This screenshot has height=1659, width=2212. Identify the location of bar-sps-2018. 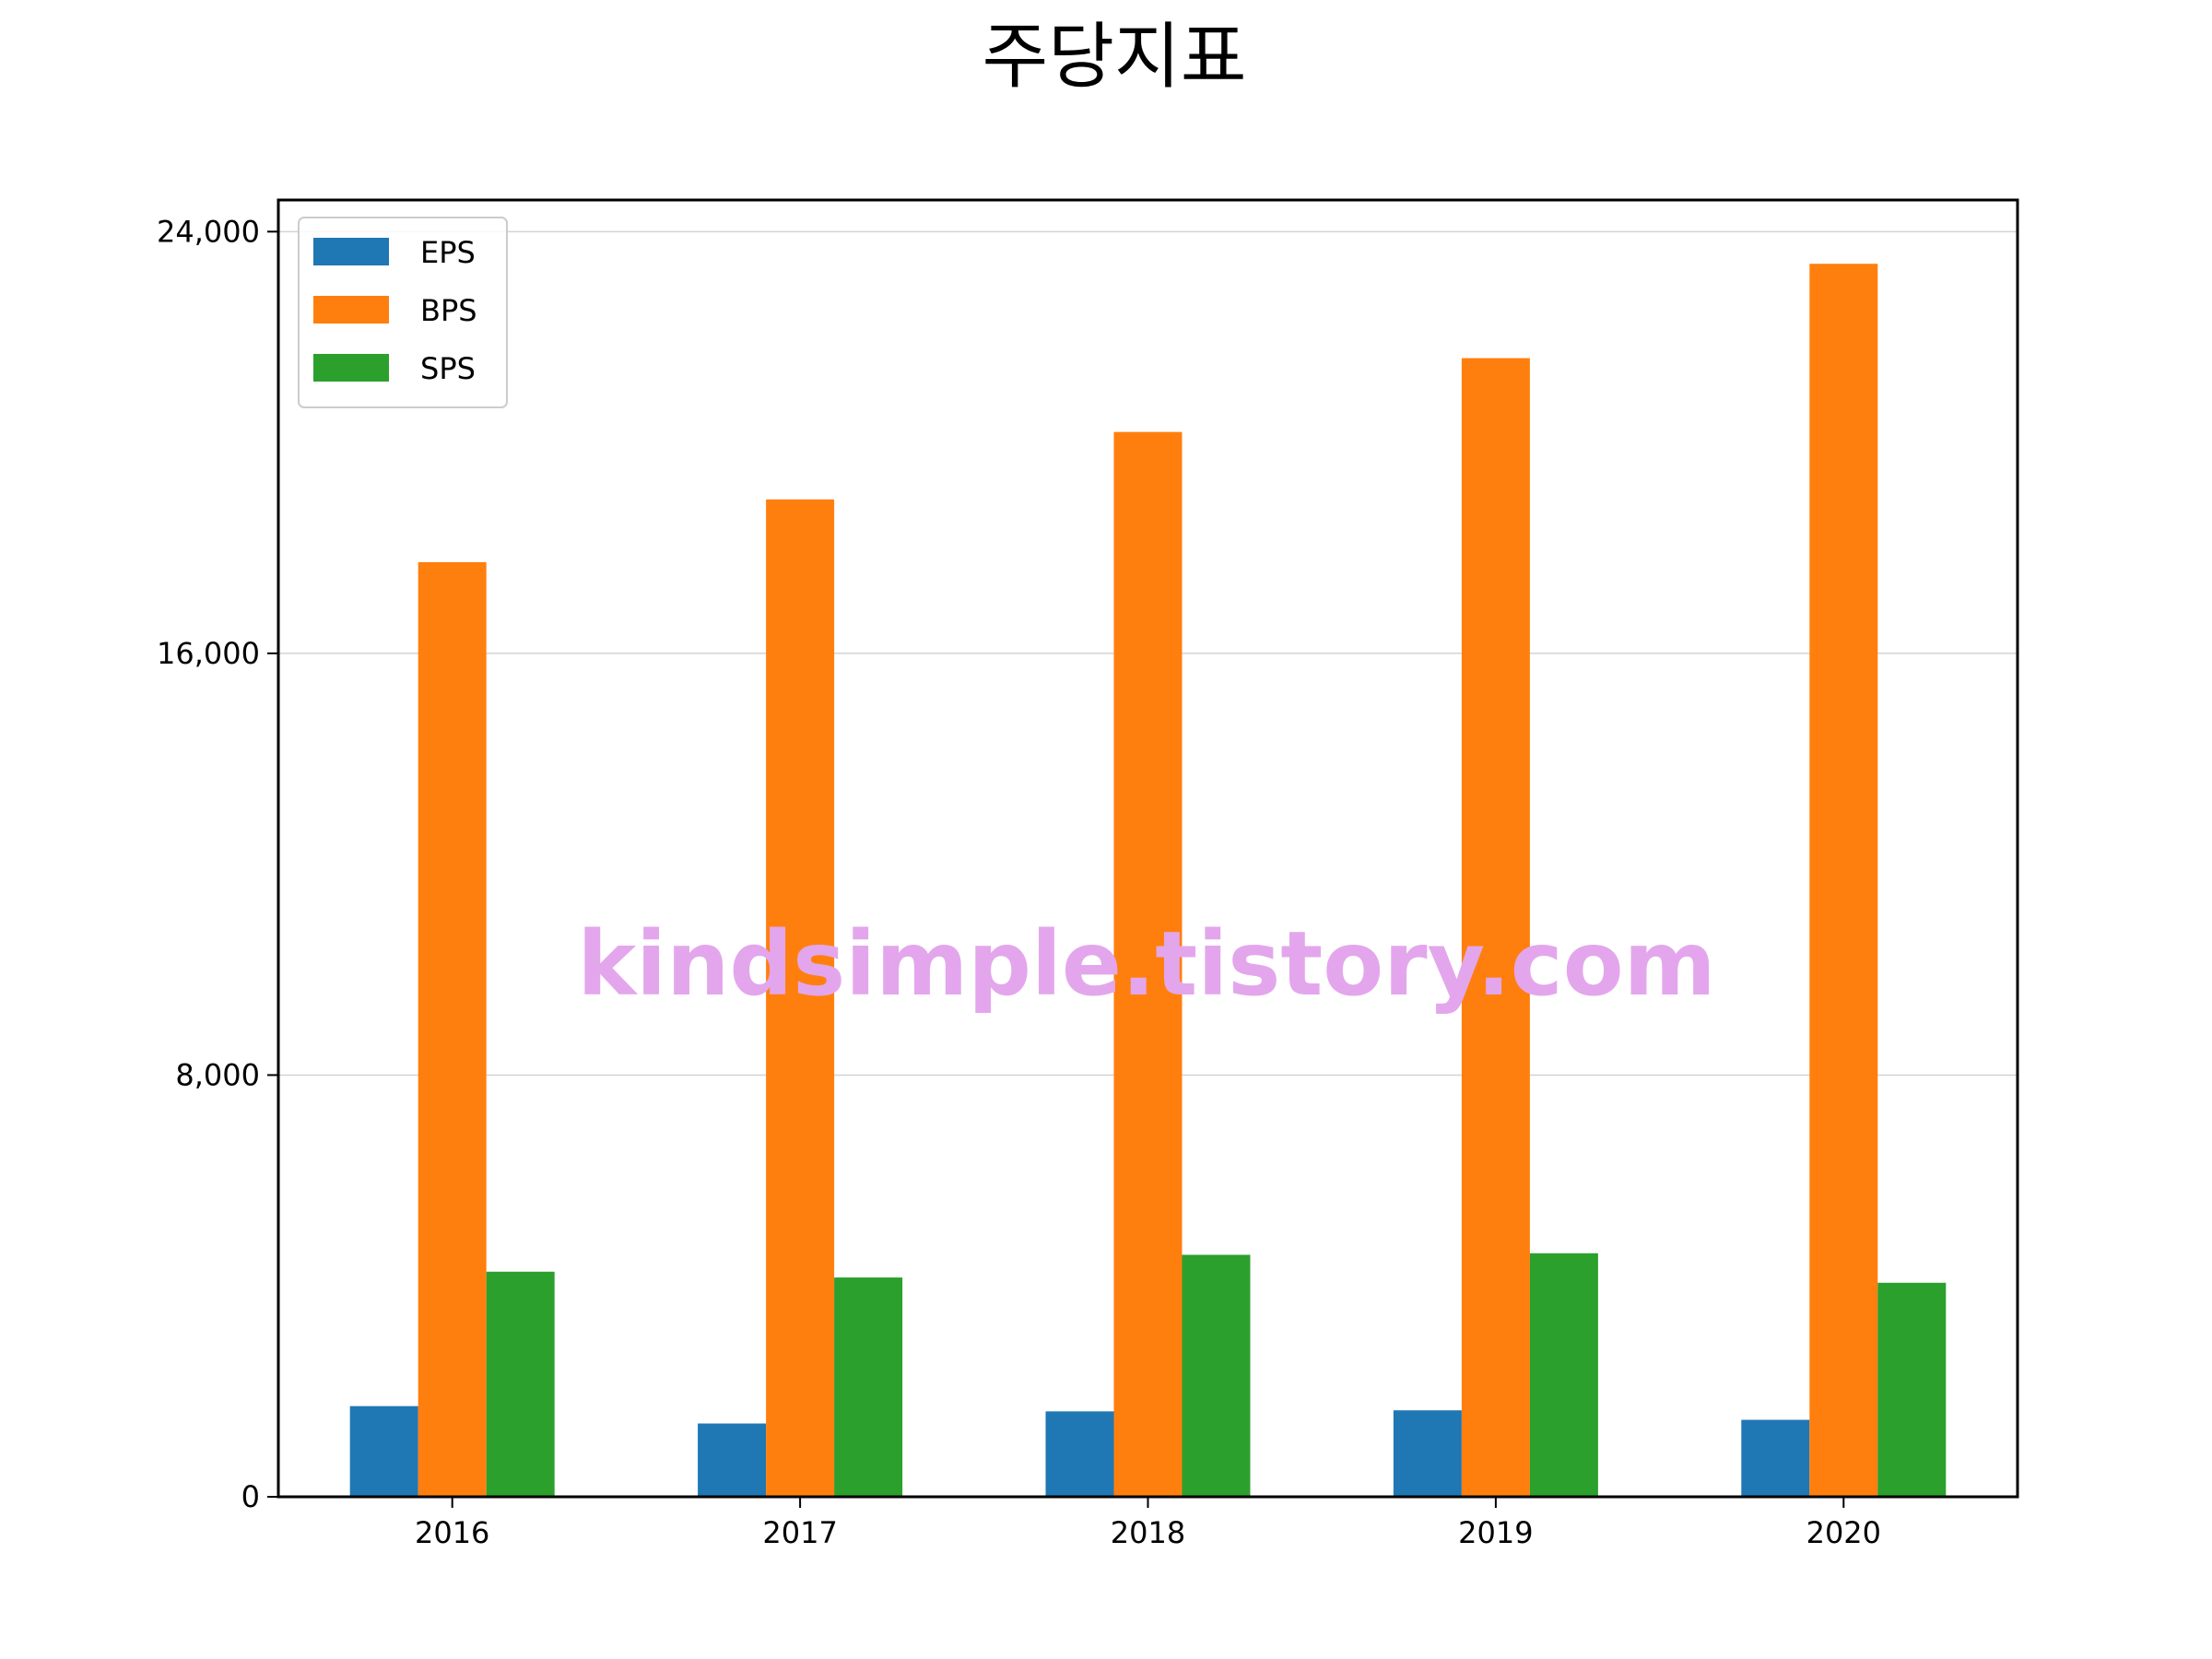
(1216, 1375).